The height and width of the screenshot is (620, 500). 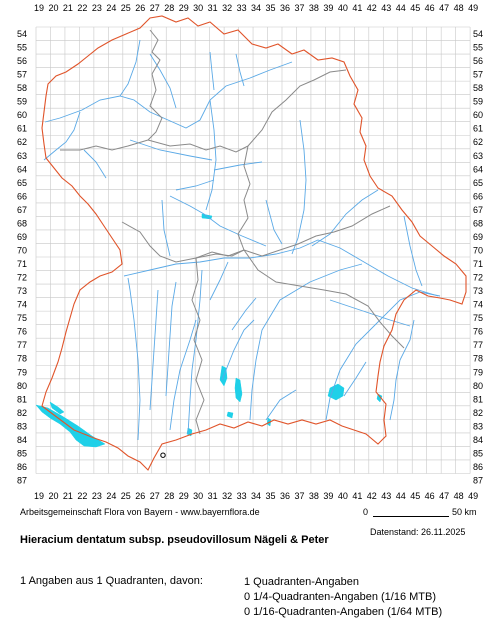 I want to click on river-tauber, so click(x=95, y=164).